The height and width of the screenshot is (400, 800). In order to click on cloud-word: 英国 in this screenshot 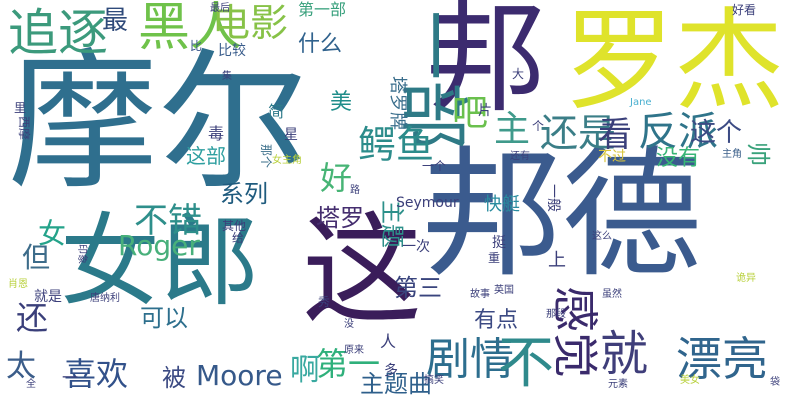, I will do `click(504, 290)`.